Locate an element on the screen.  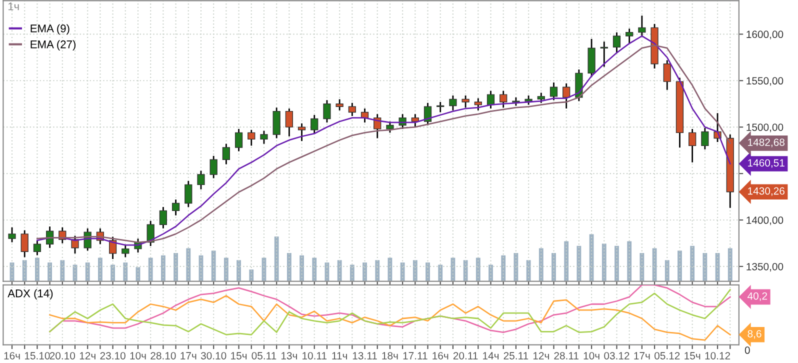
x-tick-label: 15ч is located at coordinates (692, 356).